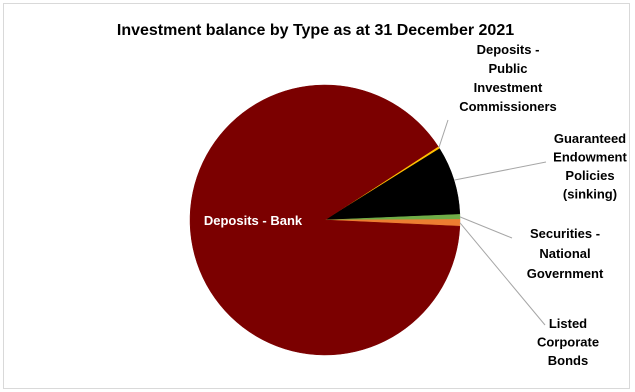 The height and width of the screenshot is (392, 635). Describe the element at coordinates (508, 78) in the screenshot. I see `slice-label: Deposits -Public Investment Commissioners` at that location.